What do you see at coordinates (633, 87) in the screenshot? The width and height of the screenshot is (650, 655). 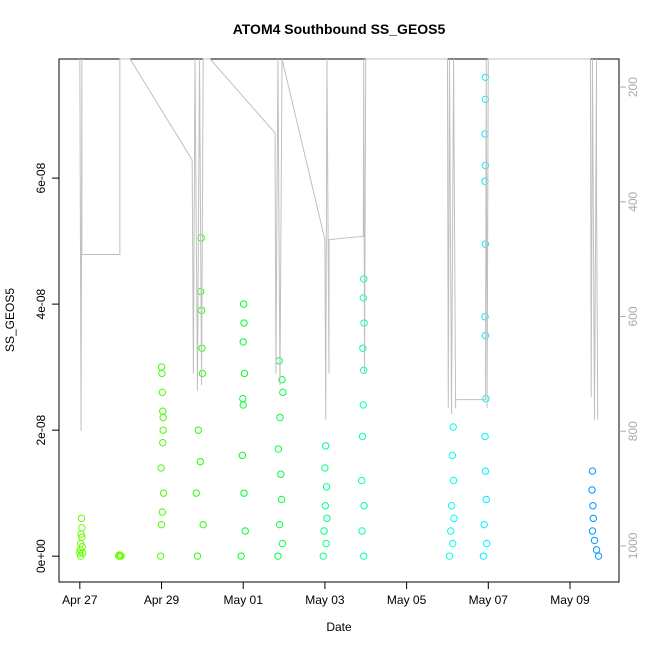 I see `y2-tick-label: 200` at bounding box center [633, 87].